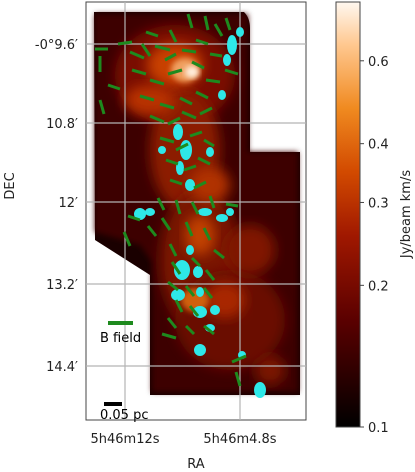 Image resolution: width=415 pixels, height=472 pixels. Describe the element at coordinates (378, 428) in the screenshot. I see `colorbar-tick-label-4: 0.1` at that location.